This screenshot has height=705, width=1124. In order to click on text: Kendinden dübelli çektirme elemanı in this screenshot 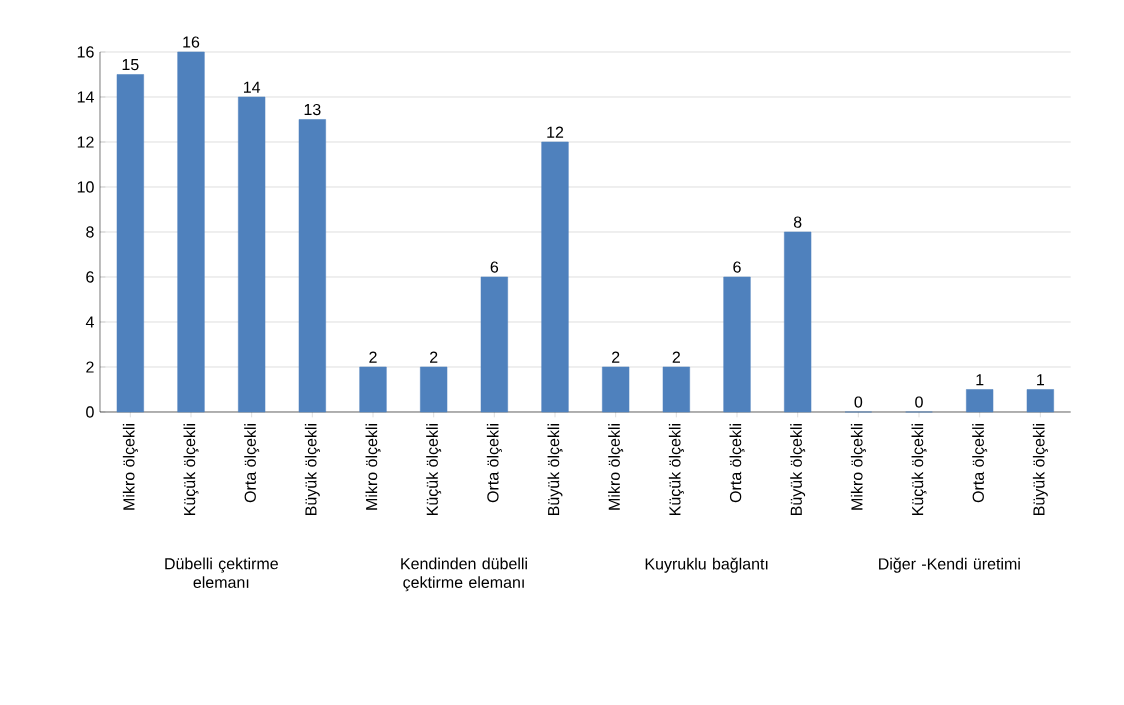, I will do `click(464, 574)`.